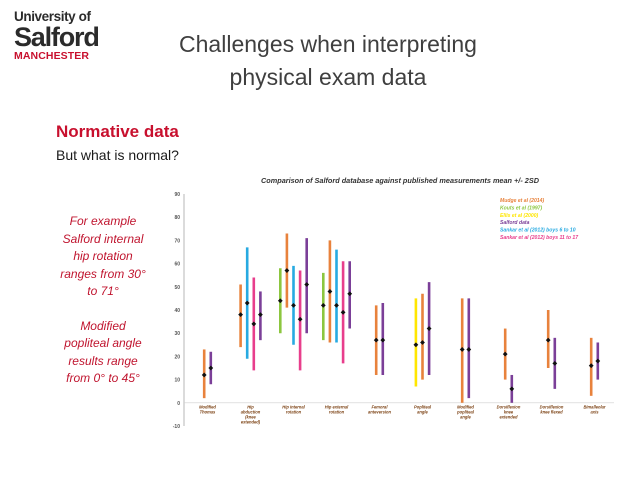  Describe the element at coordinates (522, 201) in the screenshot. I see `legend-entry: Mudge et al (2014)` at that location.